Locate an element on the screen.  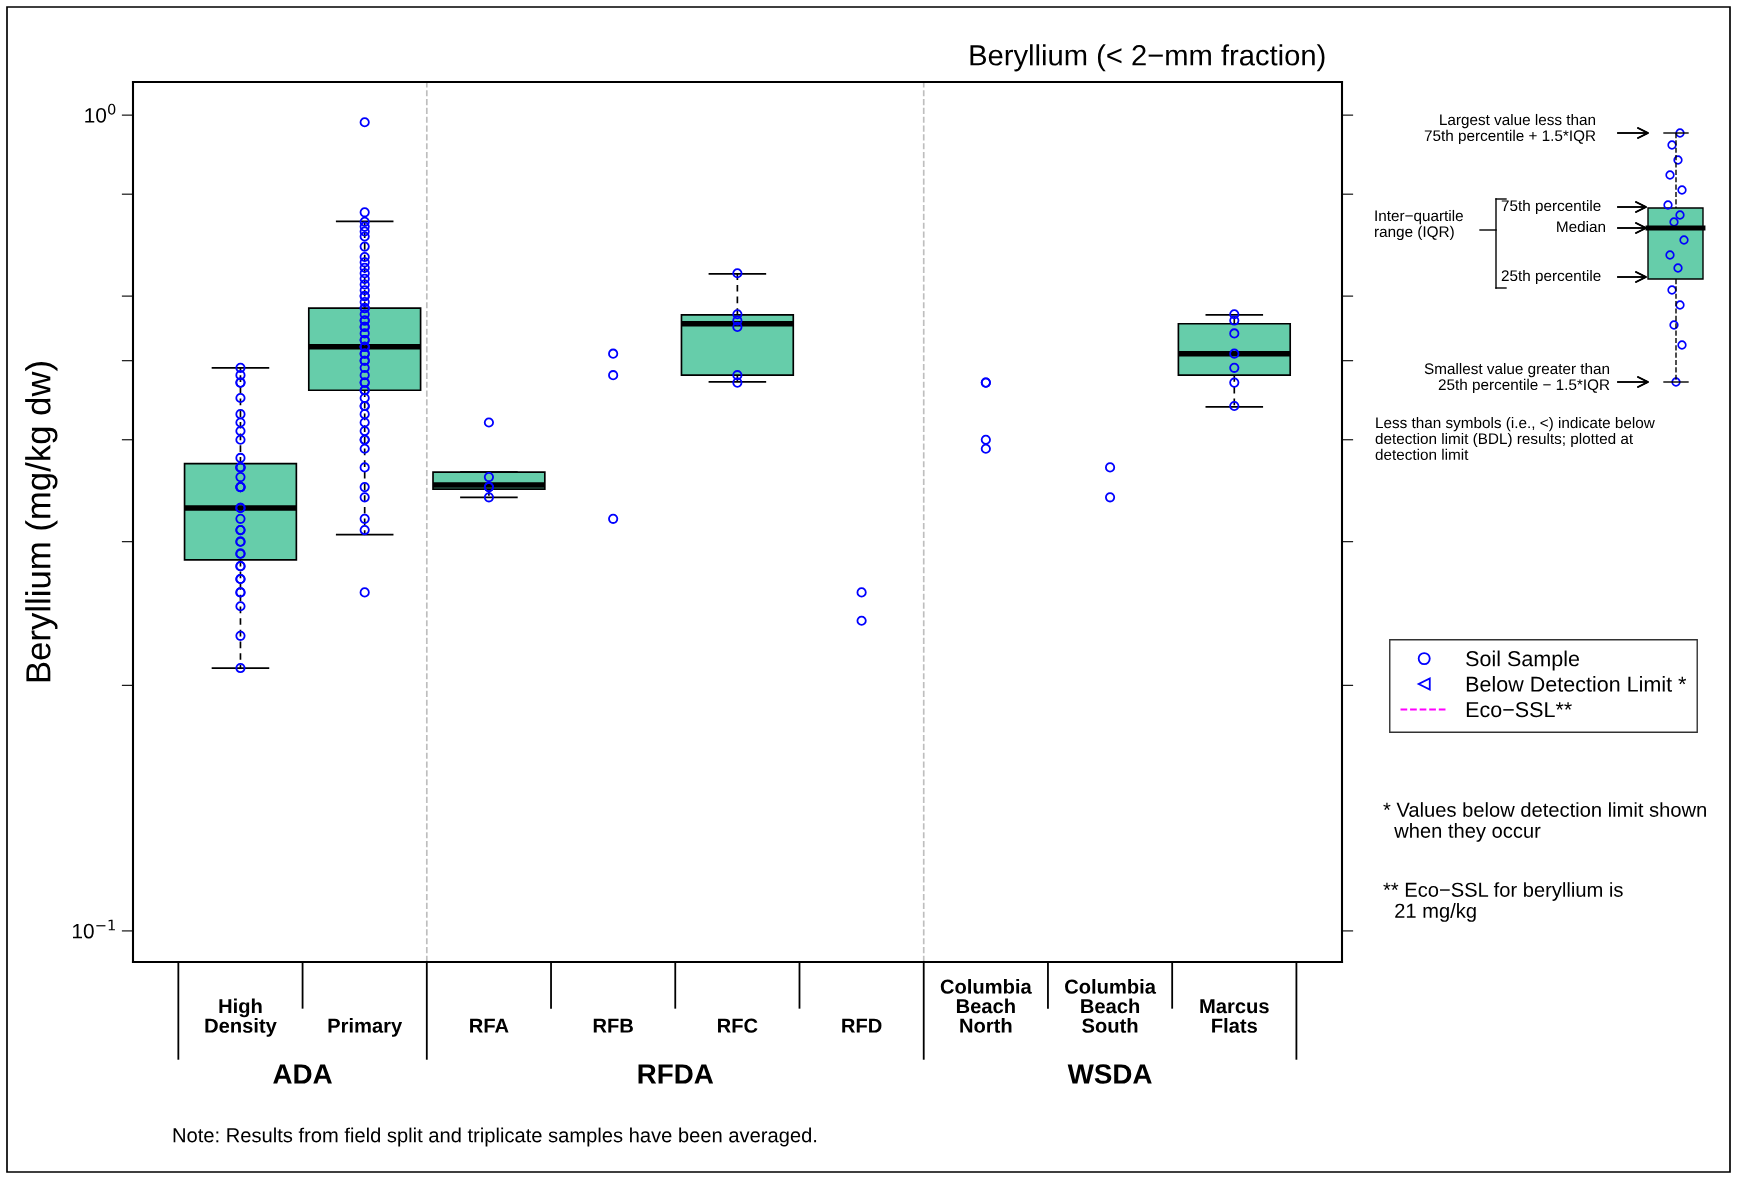
text: Note: Results from field split and triplicate samples have been averaged. is located at coordinates (495, 1137).